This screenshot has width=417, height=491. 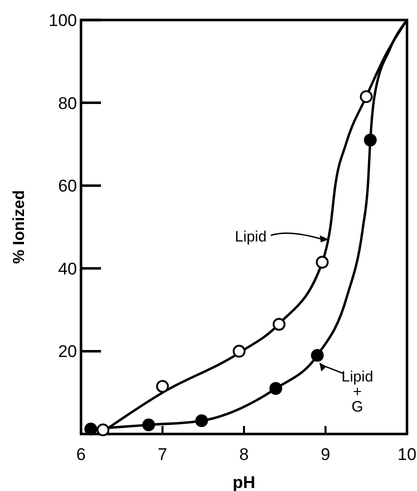 I want to click on y-tick-label: 20, so click(x=67, y=352).